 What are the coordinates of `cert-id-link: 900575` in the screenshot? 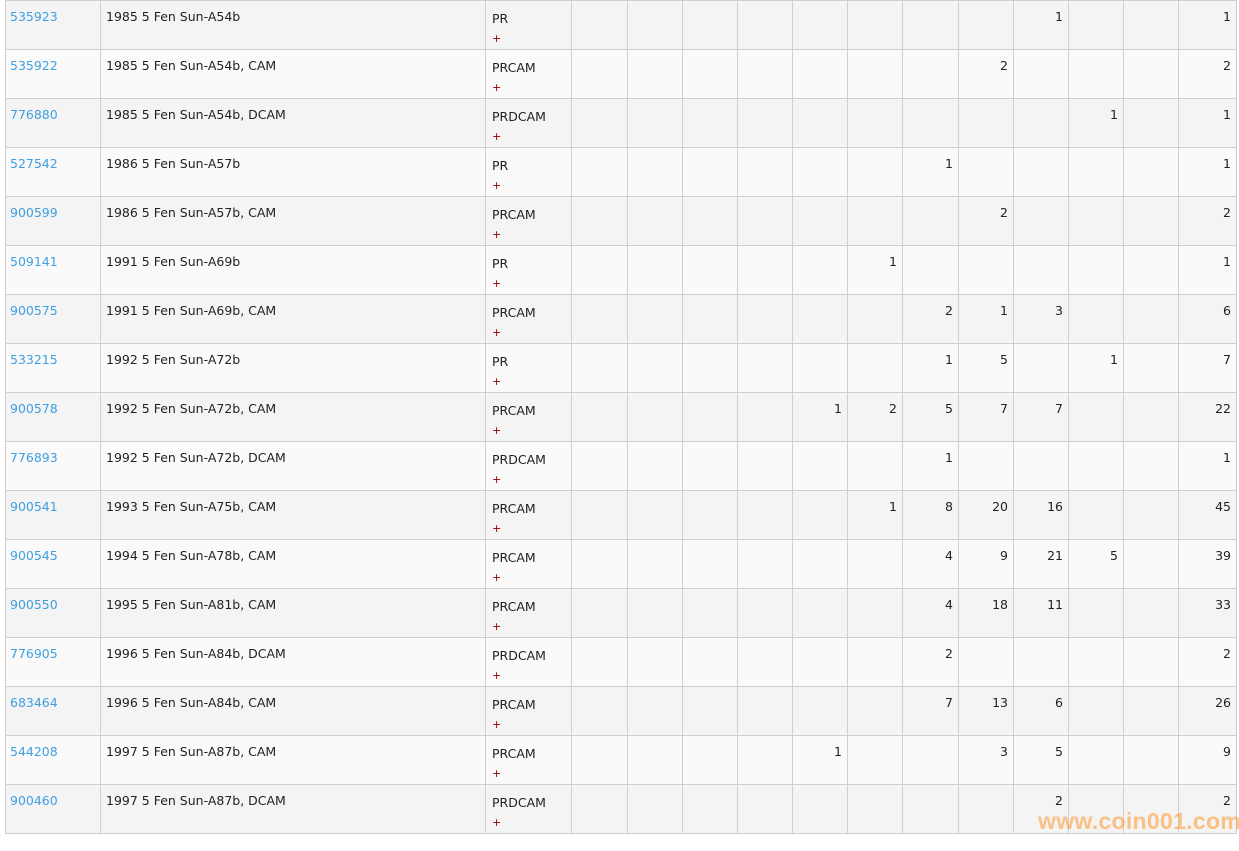 It's located at (34, 310).